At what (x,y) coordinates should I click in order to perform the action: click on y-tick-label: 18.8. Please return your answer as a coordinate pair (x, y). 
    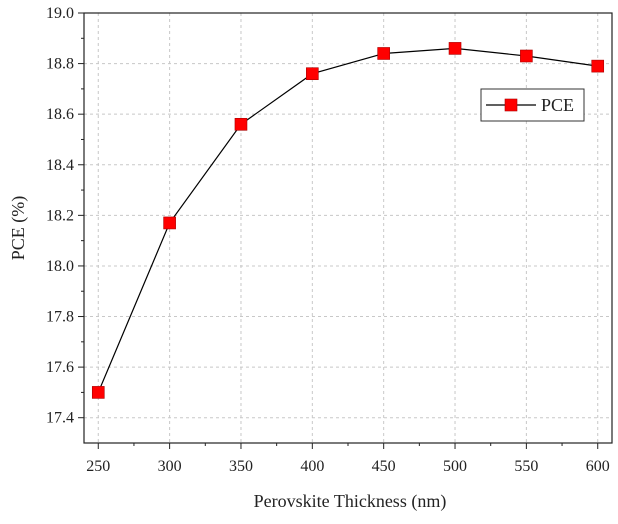
    Looking at the image, I should click on (60, 64).